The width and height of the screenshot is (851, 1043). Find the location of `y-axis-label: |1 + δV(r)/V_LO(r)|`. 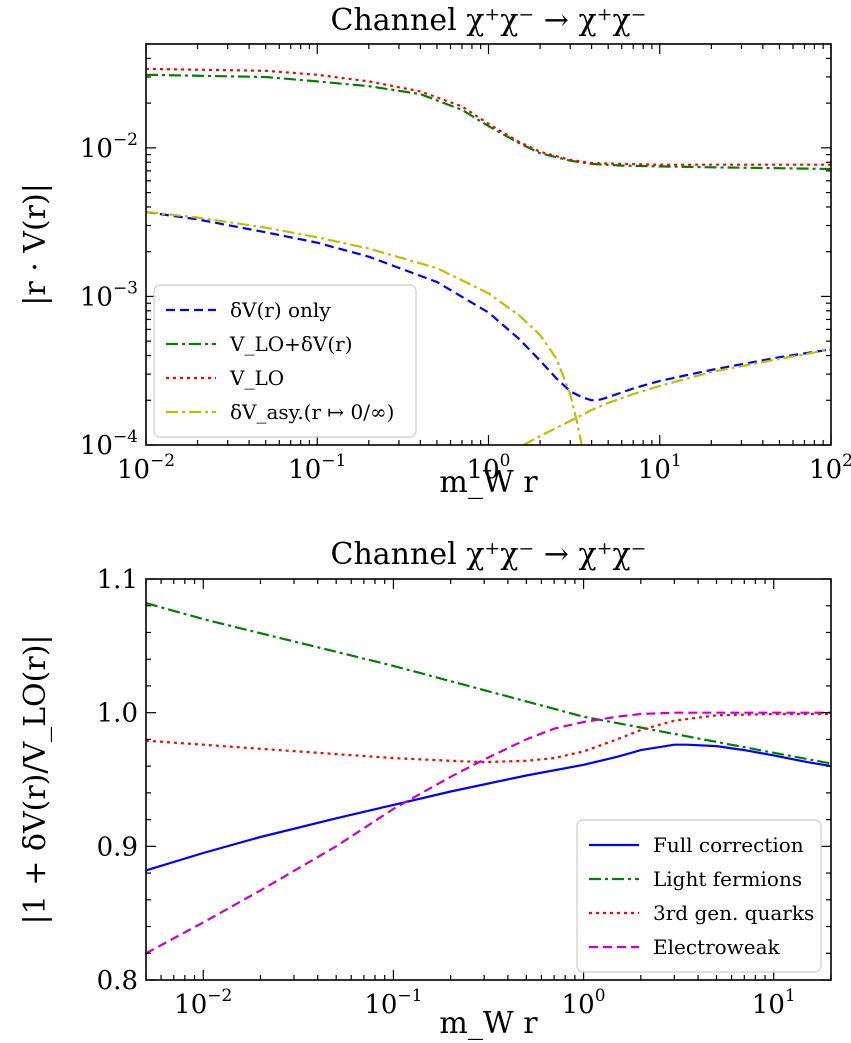

y-axis-label: |1 + δV(r)/V_LO(r)| is located at coordinates (35, 779).